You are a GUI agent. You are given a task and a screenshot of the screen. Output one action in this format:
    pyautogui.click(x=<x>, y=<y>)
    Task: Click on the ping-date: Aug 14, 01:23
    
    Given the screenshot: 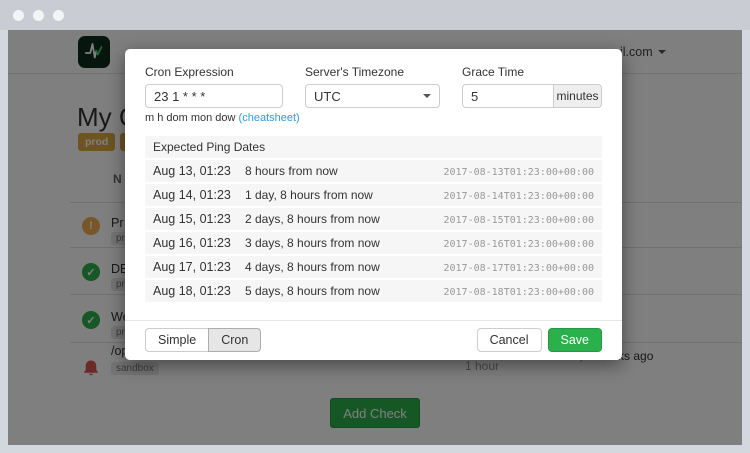 What is the action you would take?
    pyautogui.click(x=192, y=195)
    